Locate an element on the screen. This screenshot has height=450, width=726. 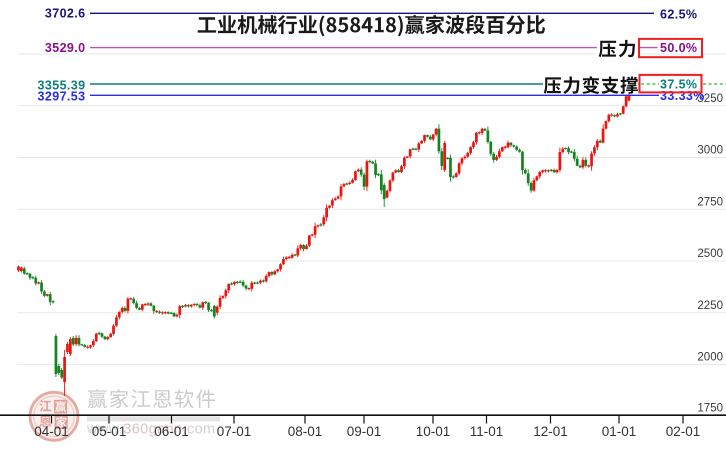
svg-text: 3250 is located at coordinates (710, 99).